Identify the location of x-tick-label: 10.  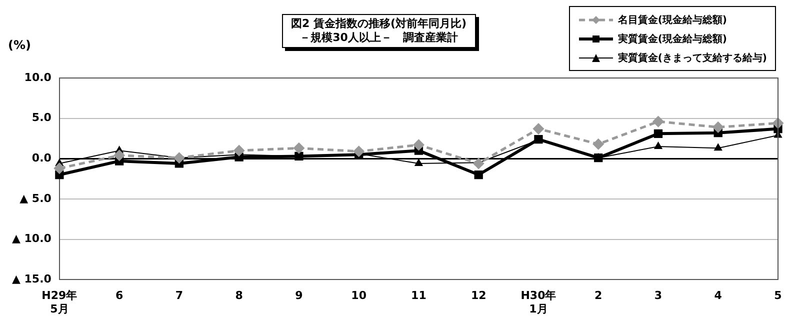
(359, 295).